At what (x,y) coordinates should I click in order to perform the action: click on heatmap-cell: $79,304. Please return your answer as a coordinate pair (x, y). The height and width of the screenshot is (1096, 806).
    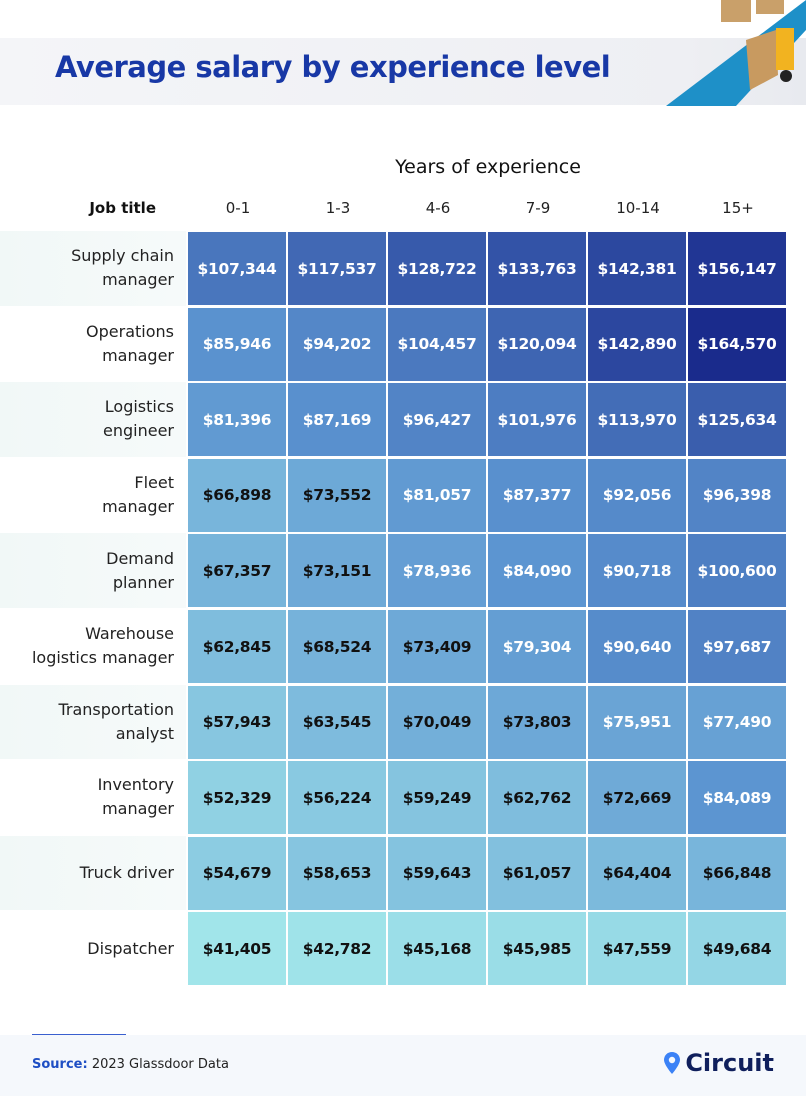
    Looking at the image, I should click on (537, 647).